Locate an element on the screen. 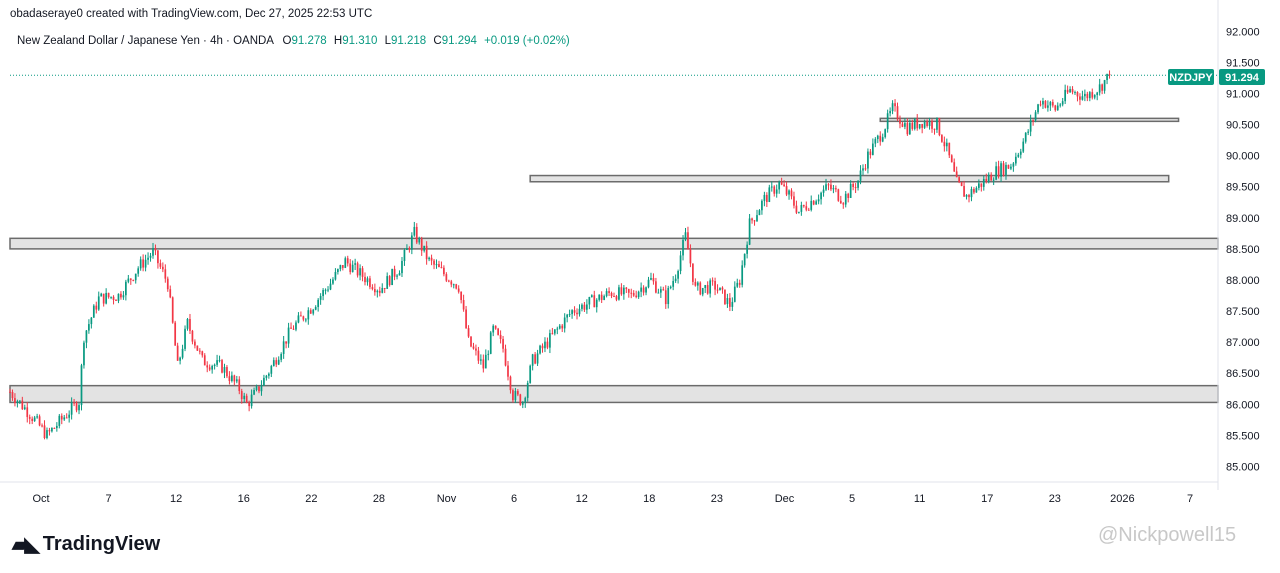  time-axis: Oct 7 12 16 22 28 Nov 6 12 18 23 Dec 5 11 17 23 2026 7 is located at coordinates (612, 499).